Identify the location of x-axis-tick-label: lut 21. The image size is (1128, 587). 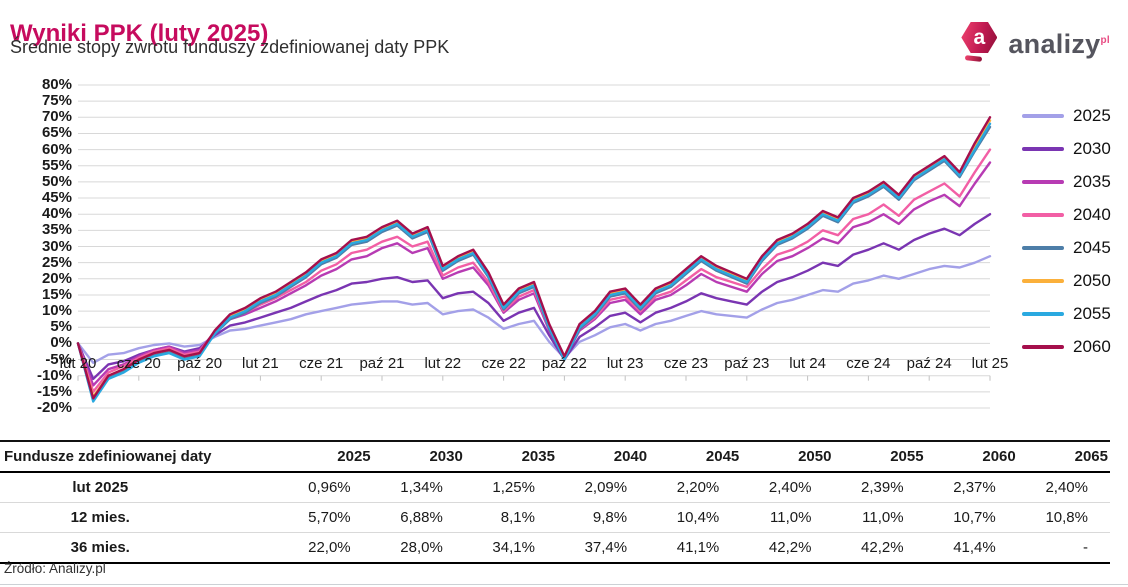
(260, 364).